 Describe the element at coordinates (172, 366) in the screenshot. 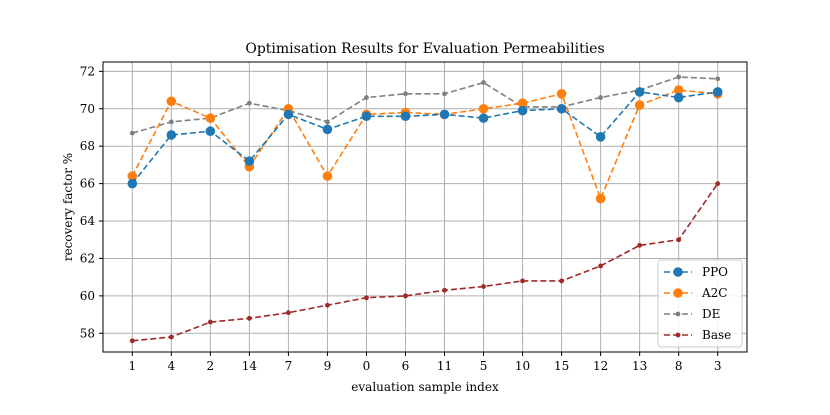

I see `x-tick-label: 4` at that location.